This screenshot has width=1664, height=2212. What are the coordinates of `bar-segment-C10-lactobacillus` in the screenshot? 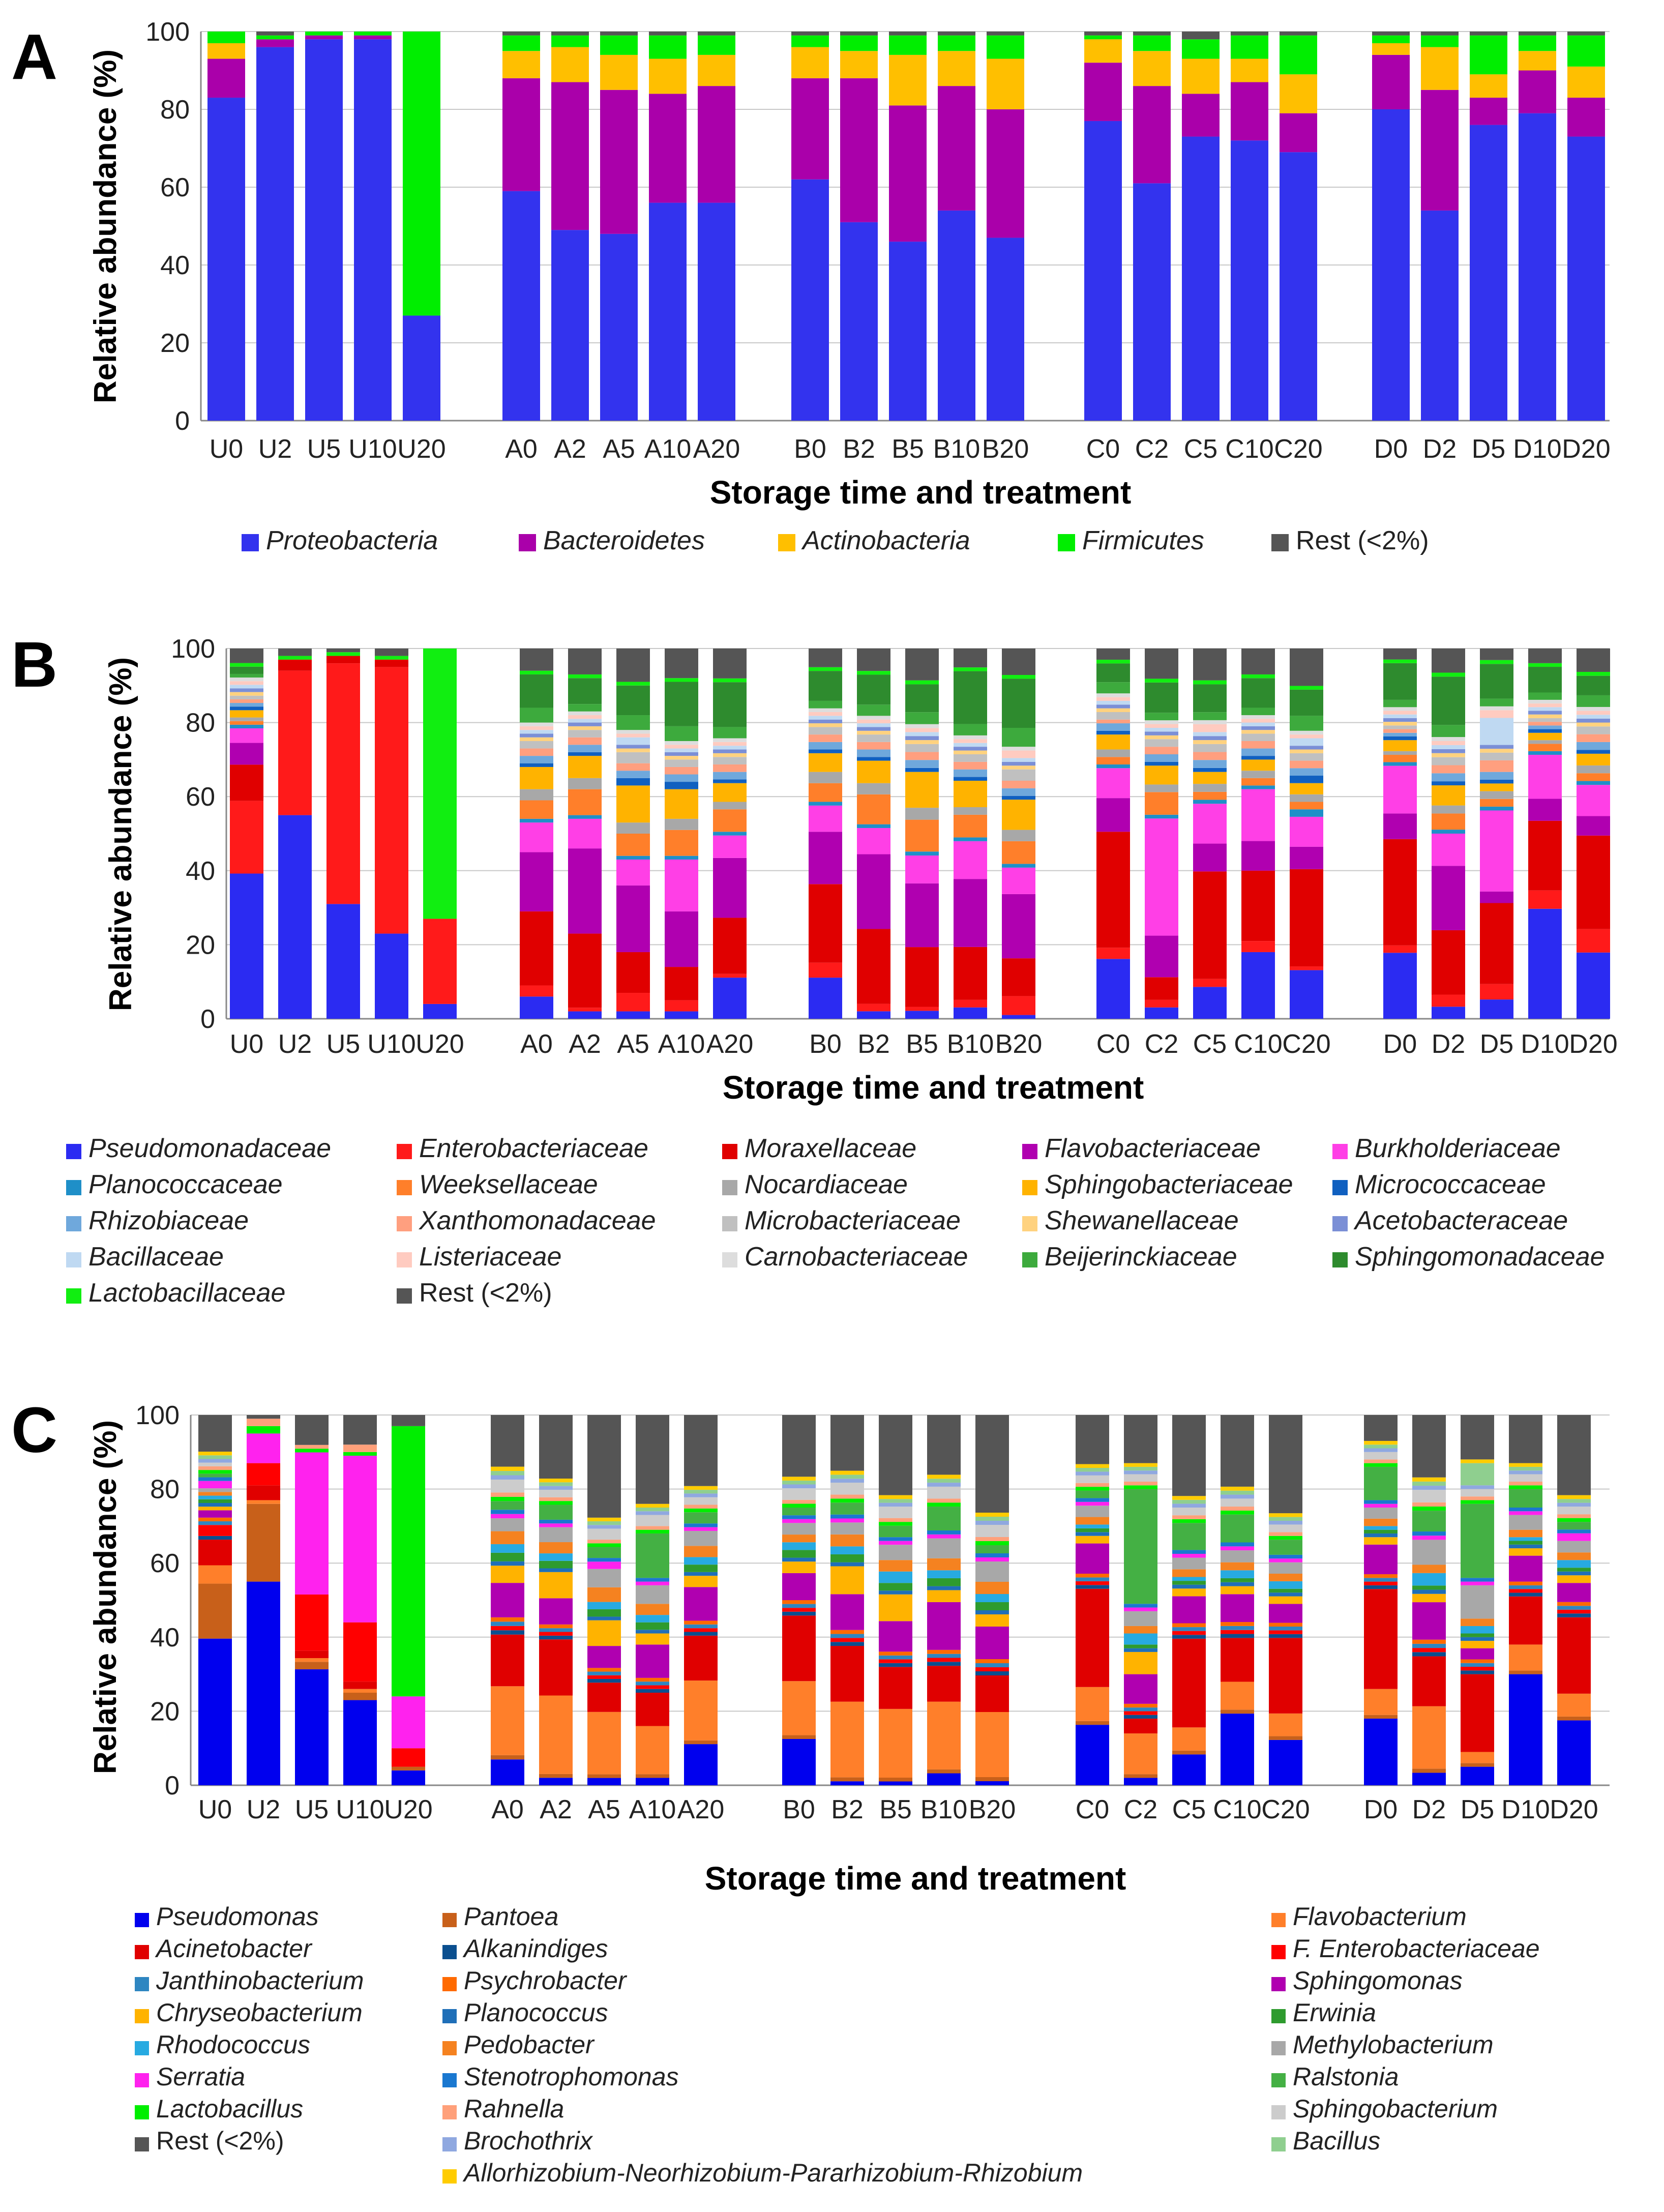 It's located at (1237, 1512).